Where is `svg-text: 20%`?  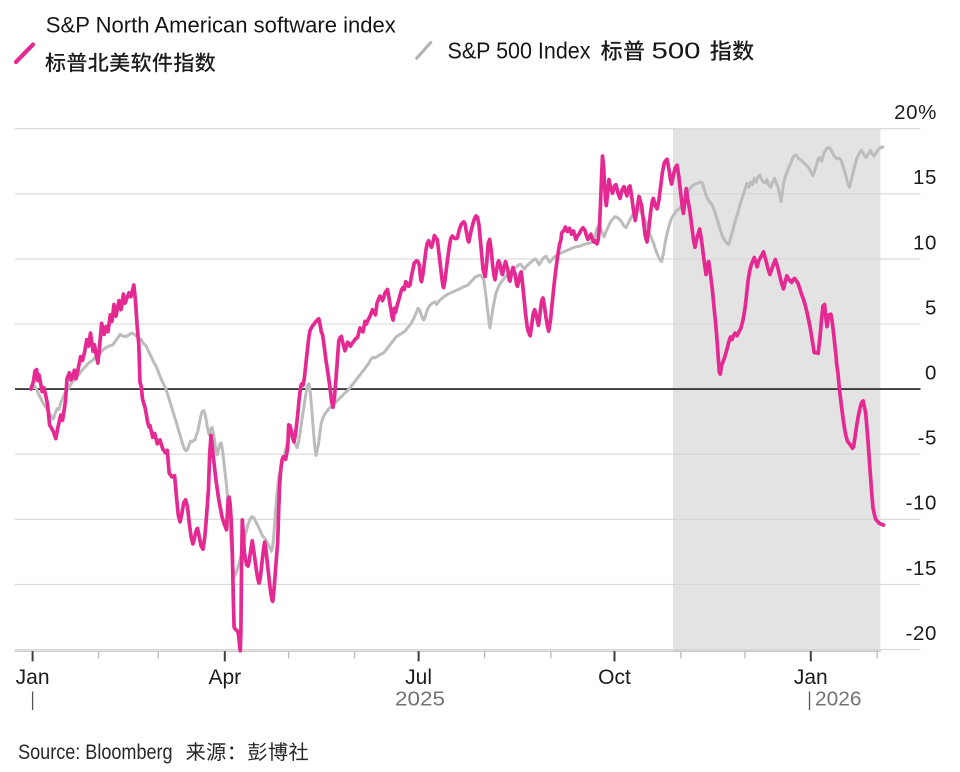
svg-text: 20% is located at coordinates (915, 112).